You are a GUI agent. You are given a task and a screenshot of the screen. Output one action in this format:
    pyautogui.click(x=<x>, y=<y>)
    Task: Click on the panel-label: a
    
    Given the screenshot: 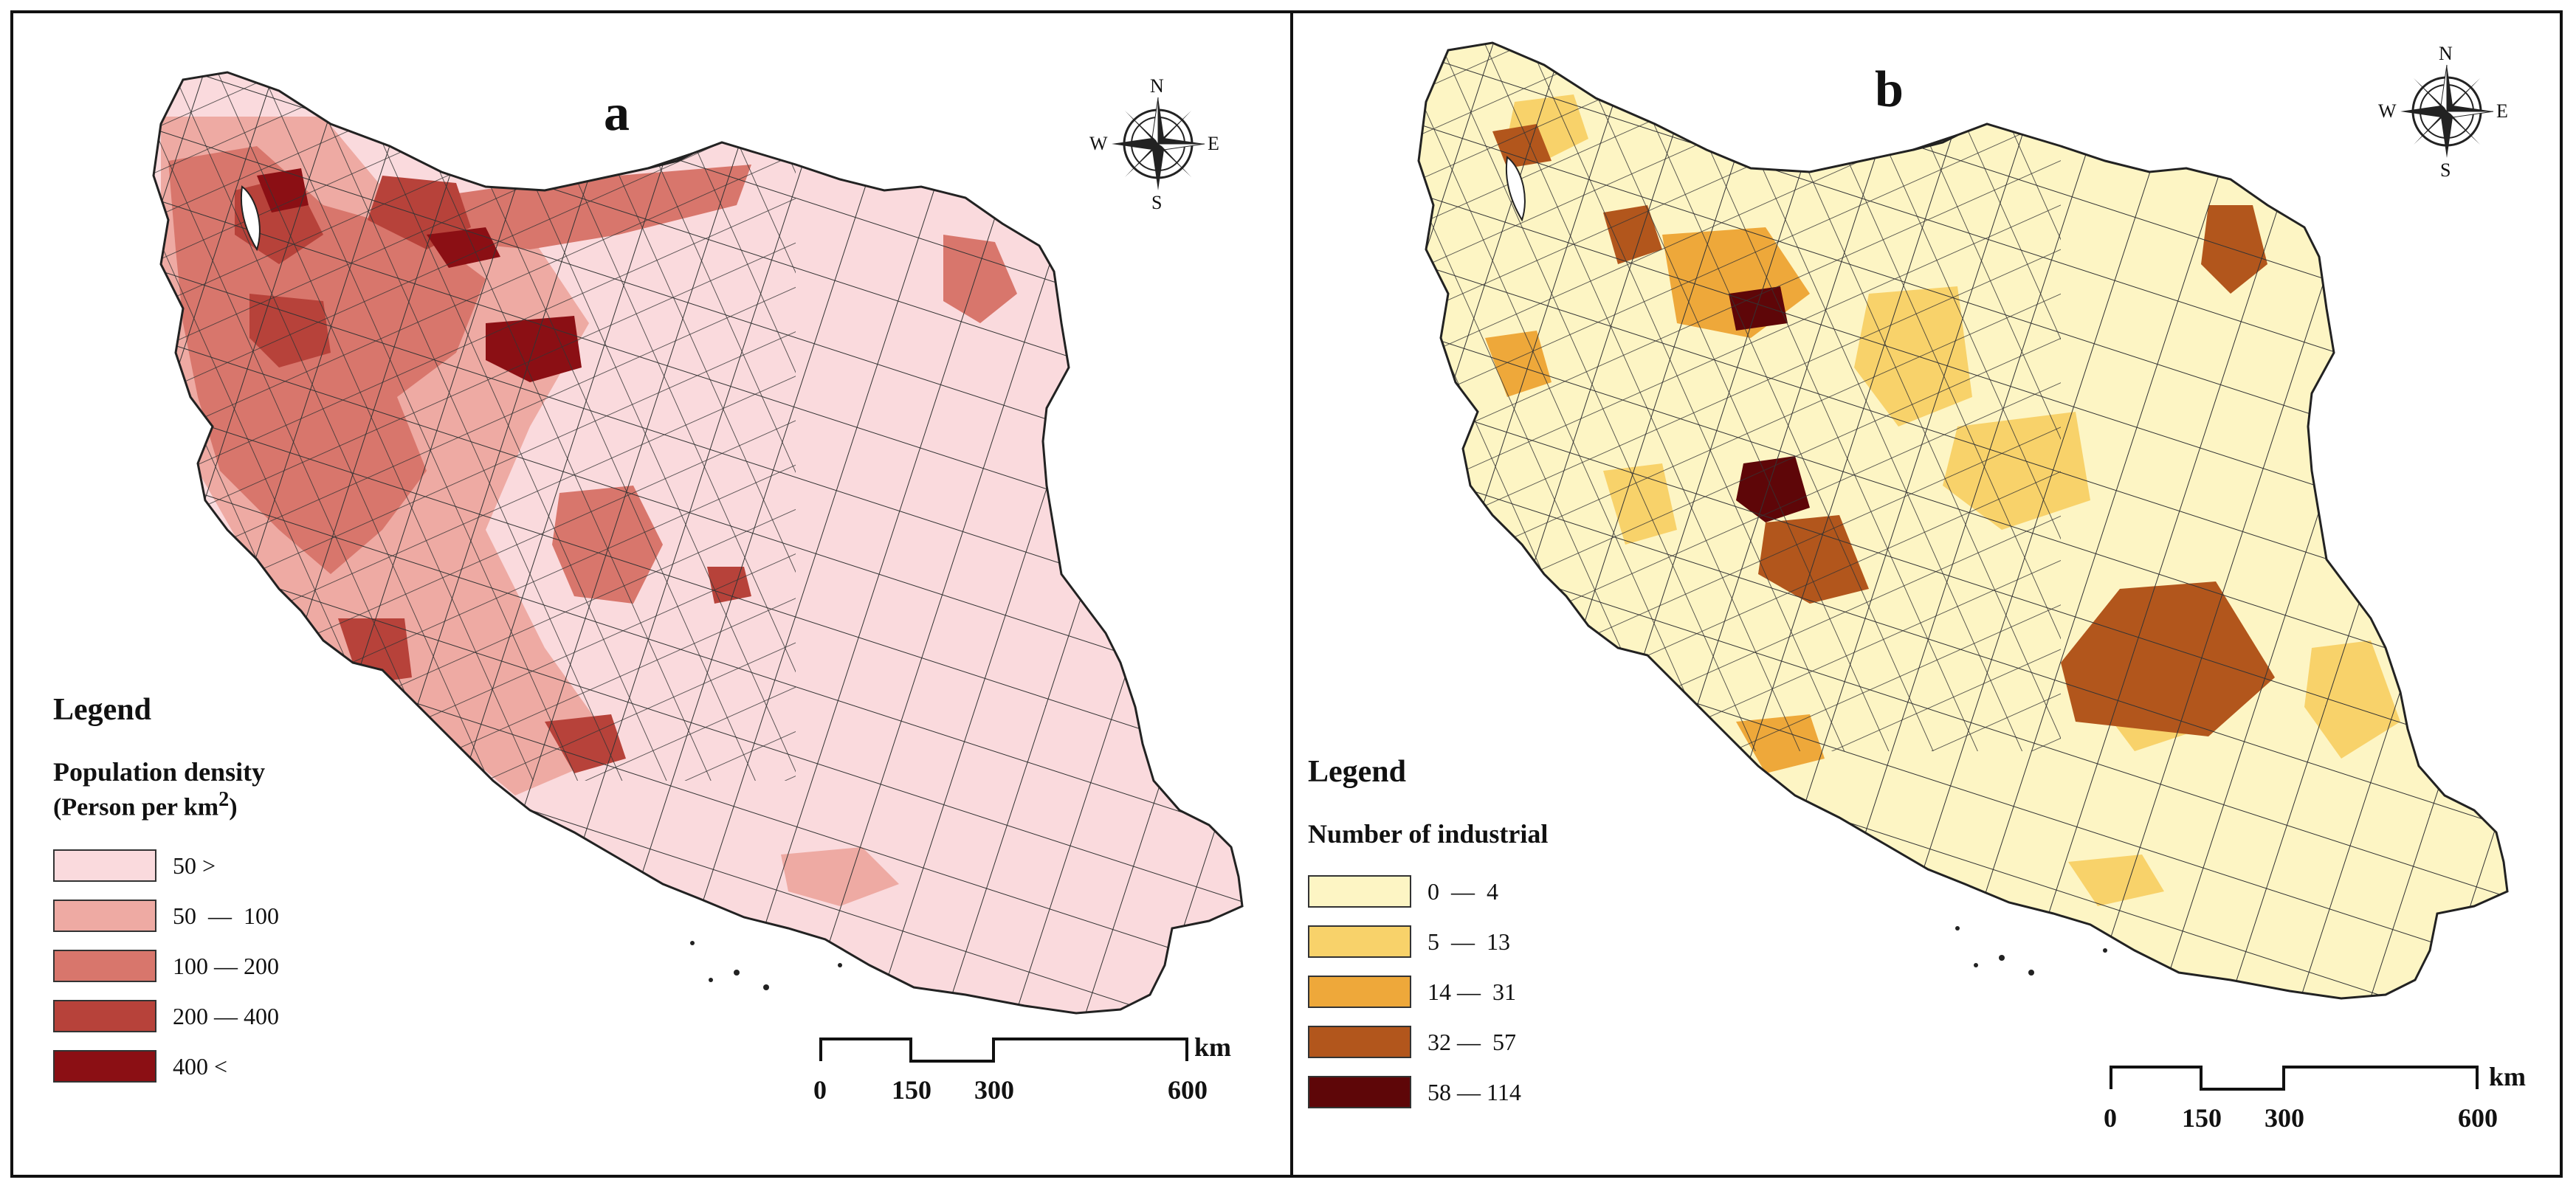 What is the action you would take?
    pyautogui.click(x=617, y=113)
    